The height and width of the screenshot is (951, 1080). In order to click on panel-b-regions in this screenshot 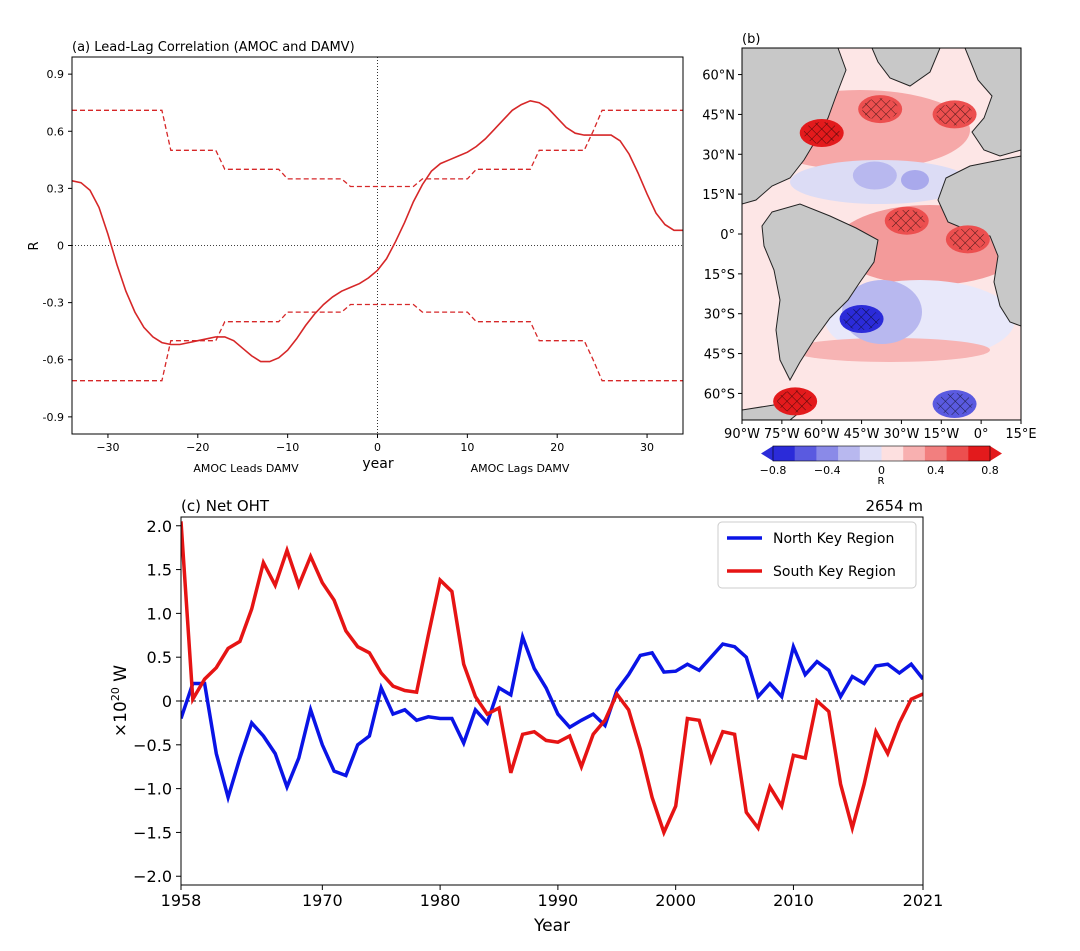, I will do `click(881, 257)`.